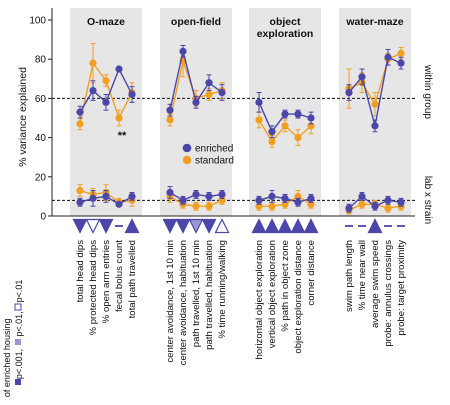  Describe the element at coordinates (80, 271) in the screenshot. I see `category-label-p1-1: total head dips` at that location.